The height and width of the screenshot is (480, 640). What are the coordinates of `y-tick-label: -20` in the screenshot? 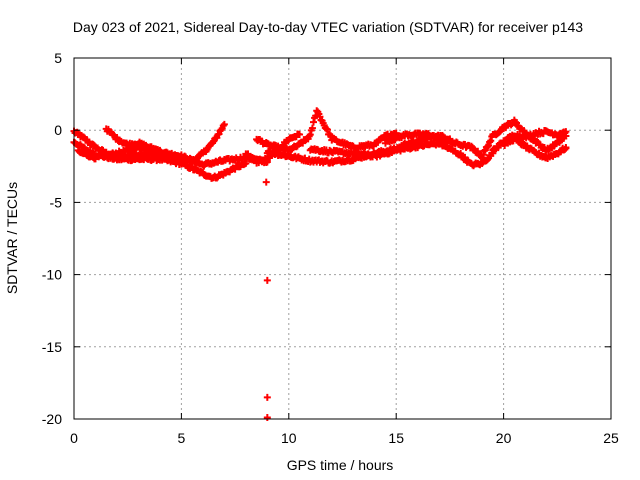 It's located at (52, 419).